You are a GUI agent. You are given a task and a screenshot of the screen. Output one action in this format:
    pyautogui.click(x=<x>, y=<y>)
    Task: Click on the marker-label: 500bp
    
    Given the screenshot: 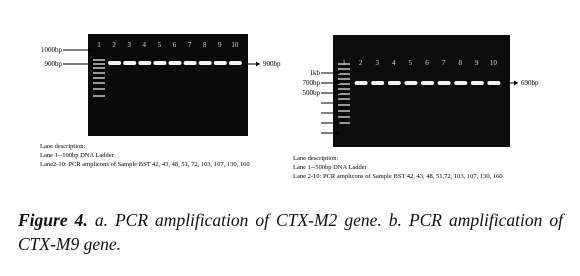 What is the action you would take?
    pyautogui.click(x=312, y=93)
    